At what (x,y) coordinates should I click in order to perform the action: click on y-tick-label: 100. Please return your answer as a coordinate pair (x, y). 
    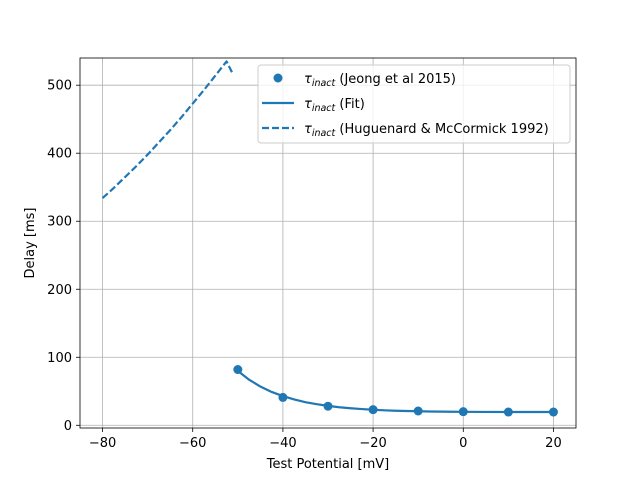
    Looking at the image, I should click on (59, 358).